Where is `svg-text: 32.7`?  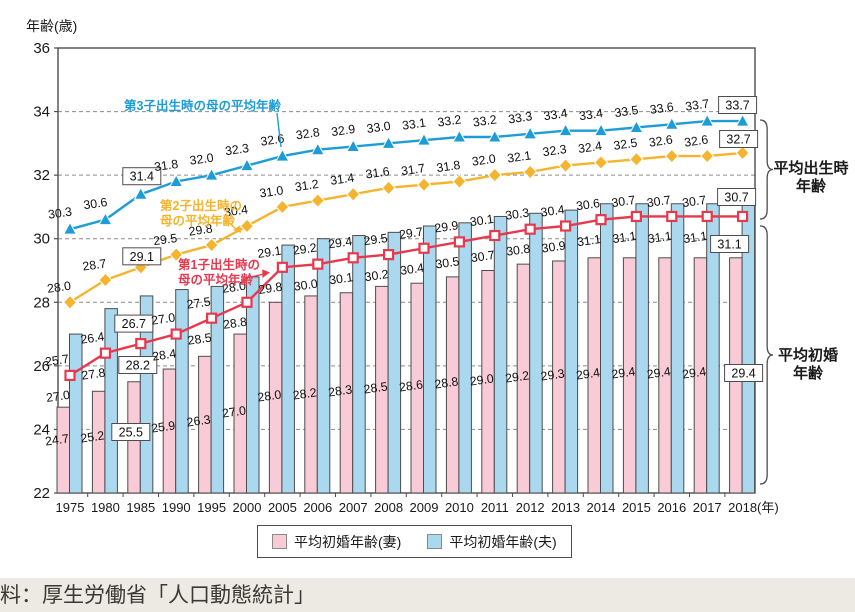 svg-text: 32.7 is located at coordinates (738, 140).